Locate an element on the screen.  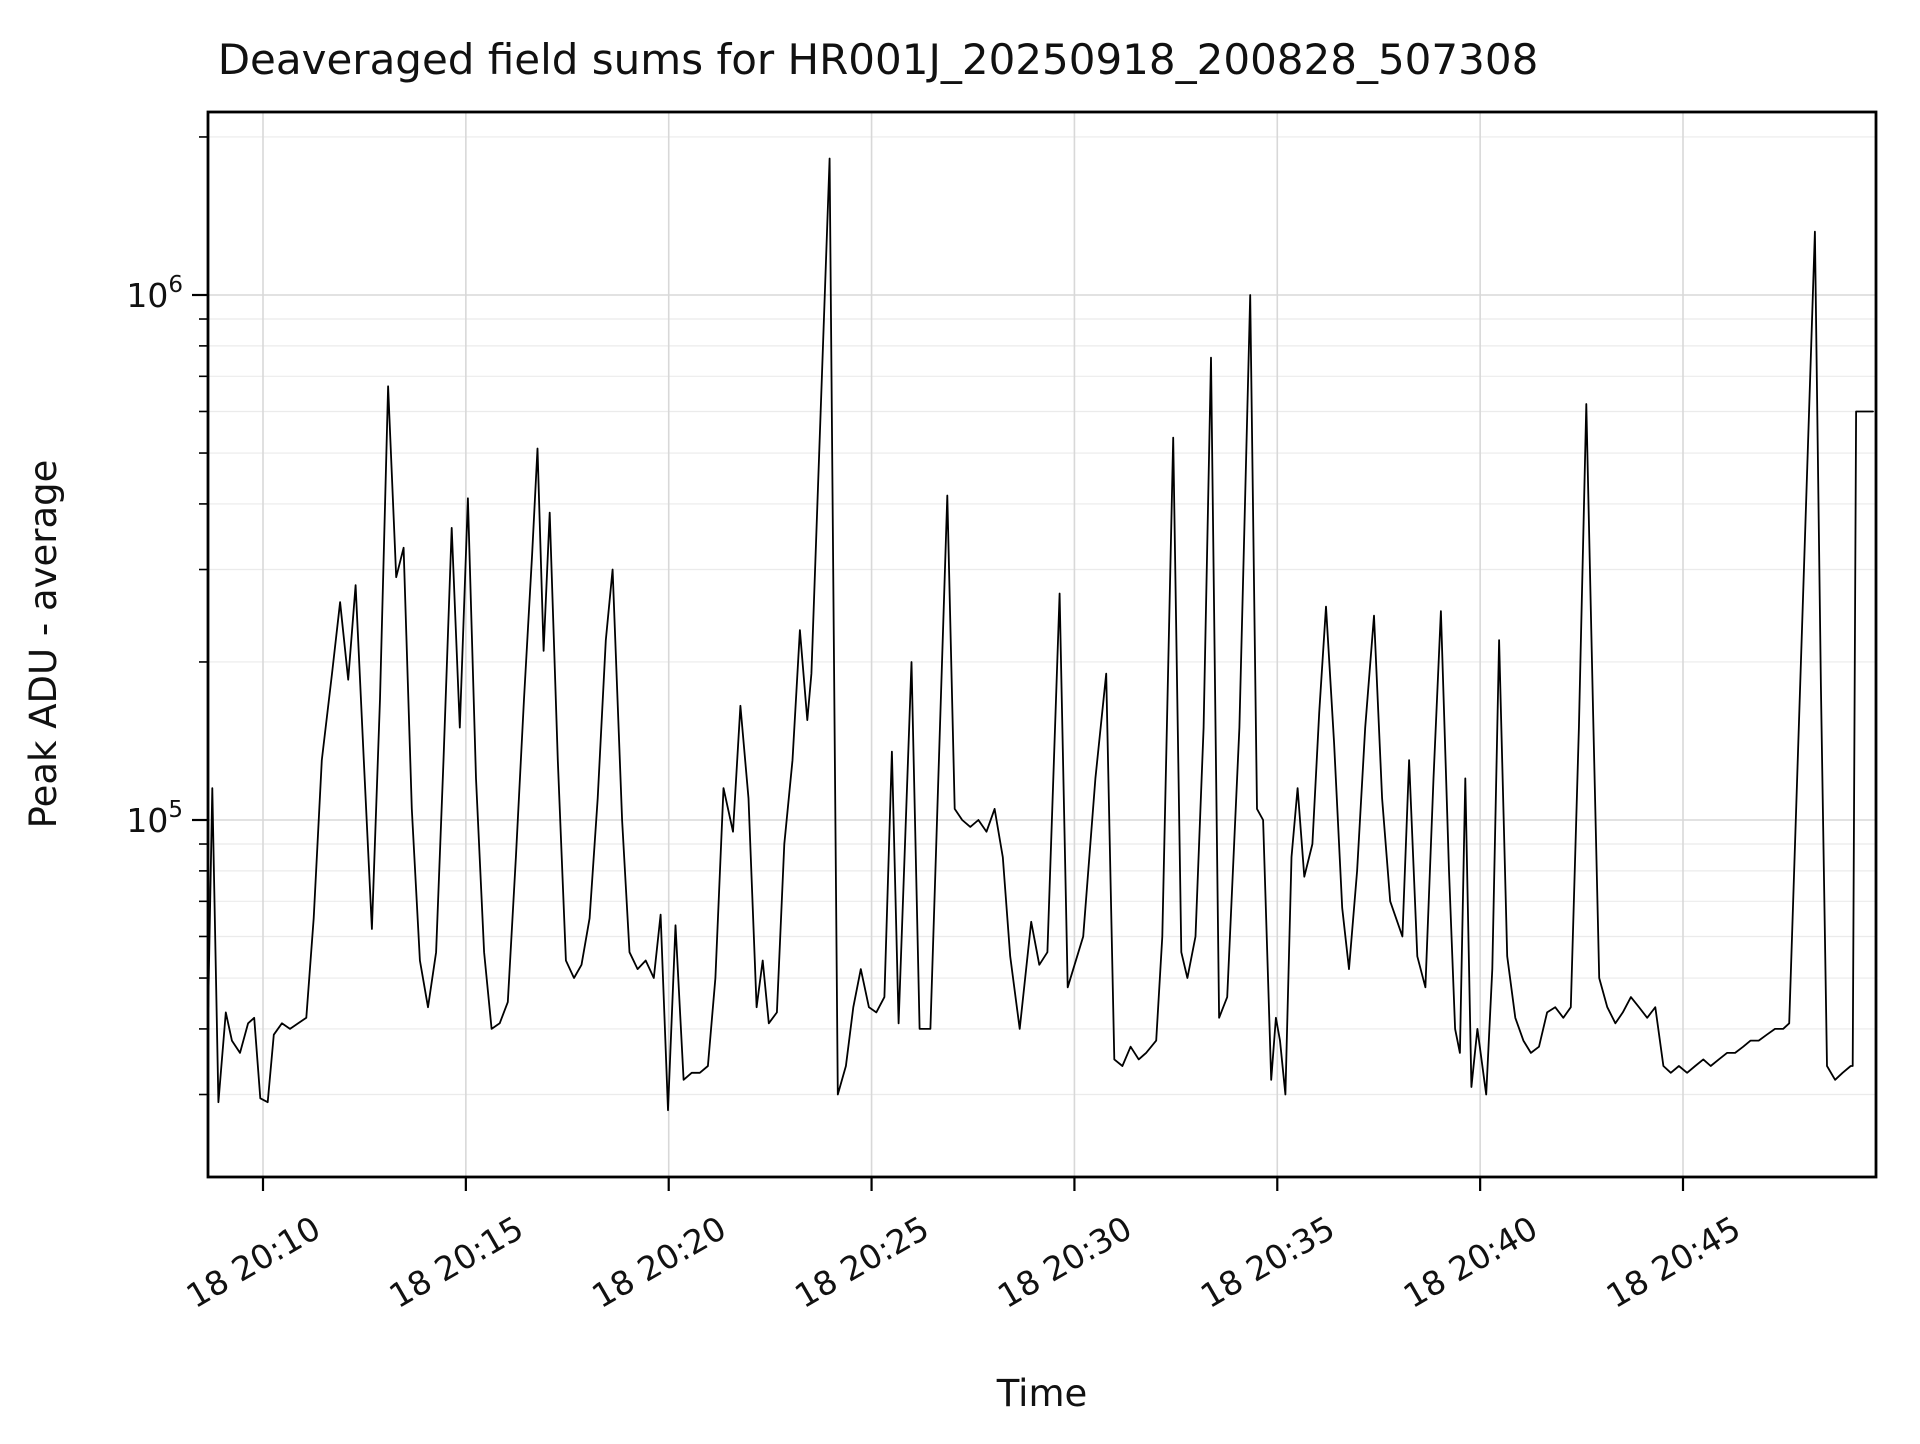
x-tick-label: 18 20:25 is located at coordinates (861, 1262).